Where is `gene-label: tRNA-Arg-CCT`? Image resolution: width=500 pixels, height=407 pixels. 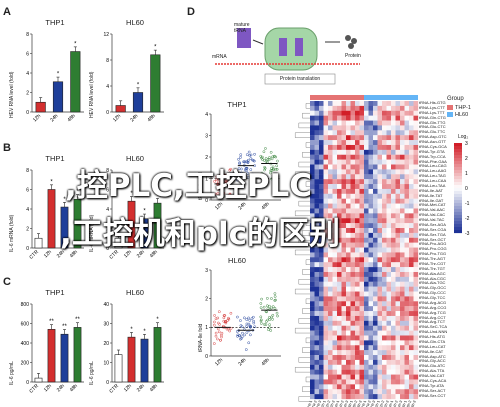 gene-label: tRNA-Arg-CCT is located at coordinates (432, 317).